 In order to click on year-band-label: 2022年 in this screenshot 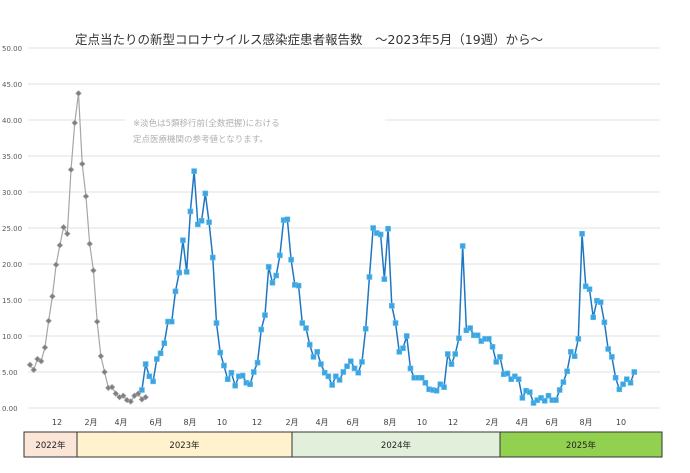, I will do `click(50, 445)`.